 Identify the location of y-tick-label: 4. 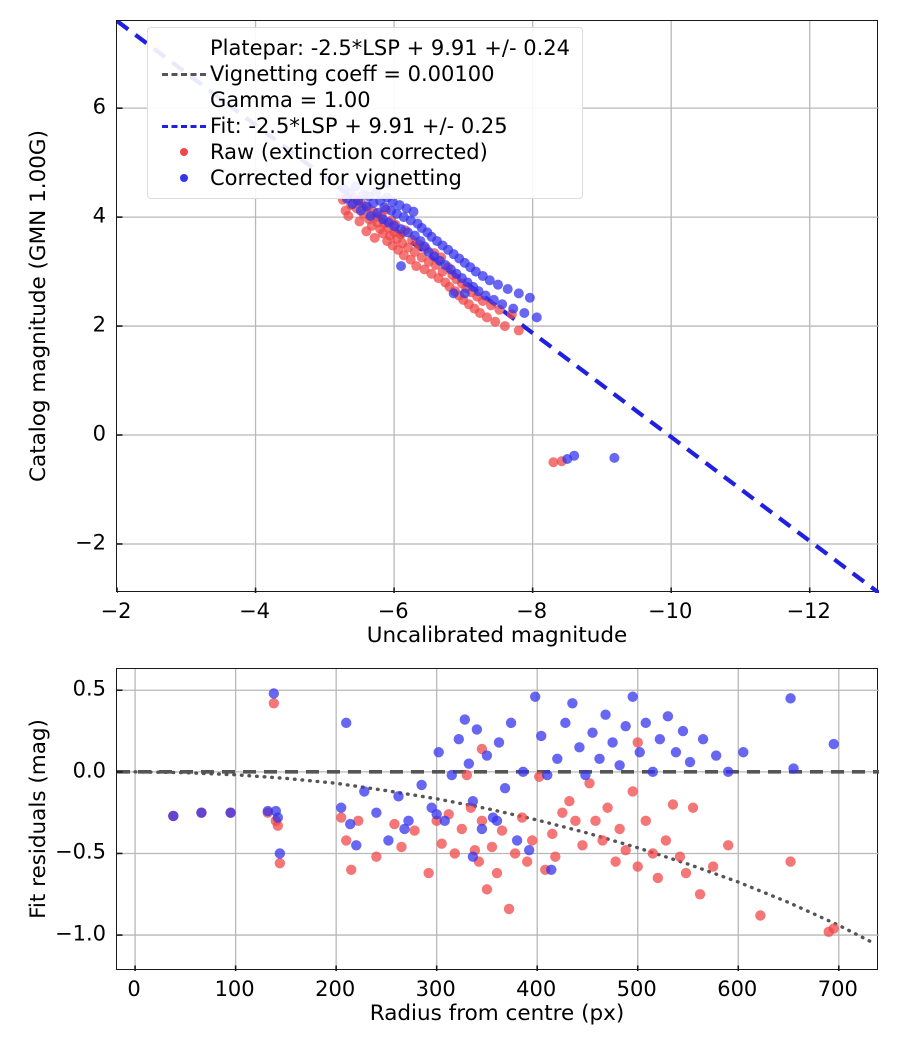
(99, 215).